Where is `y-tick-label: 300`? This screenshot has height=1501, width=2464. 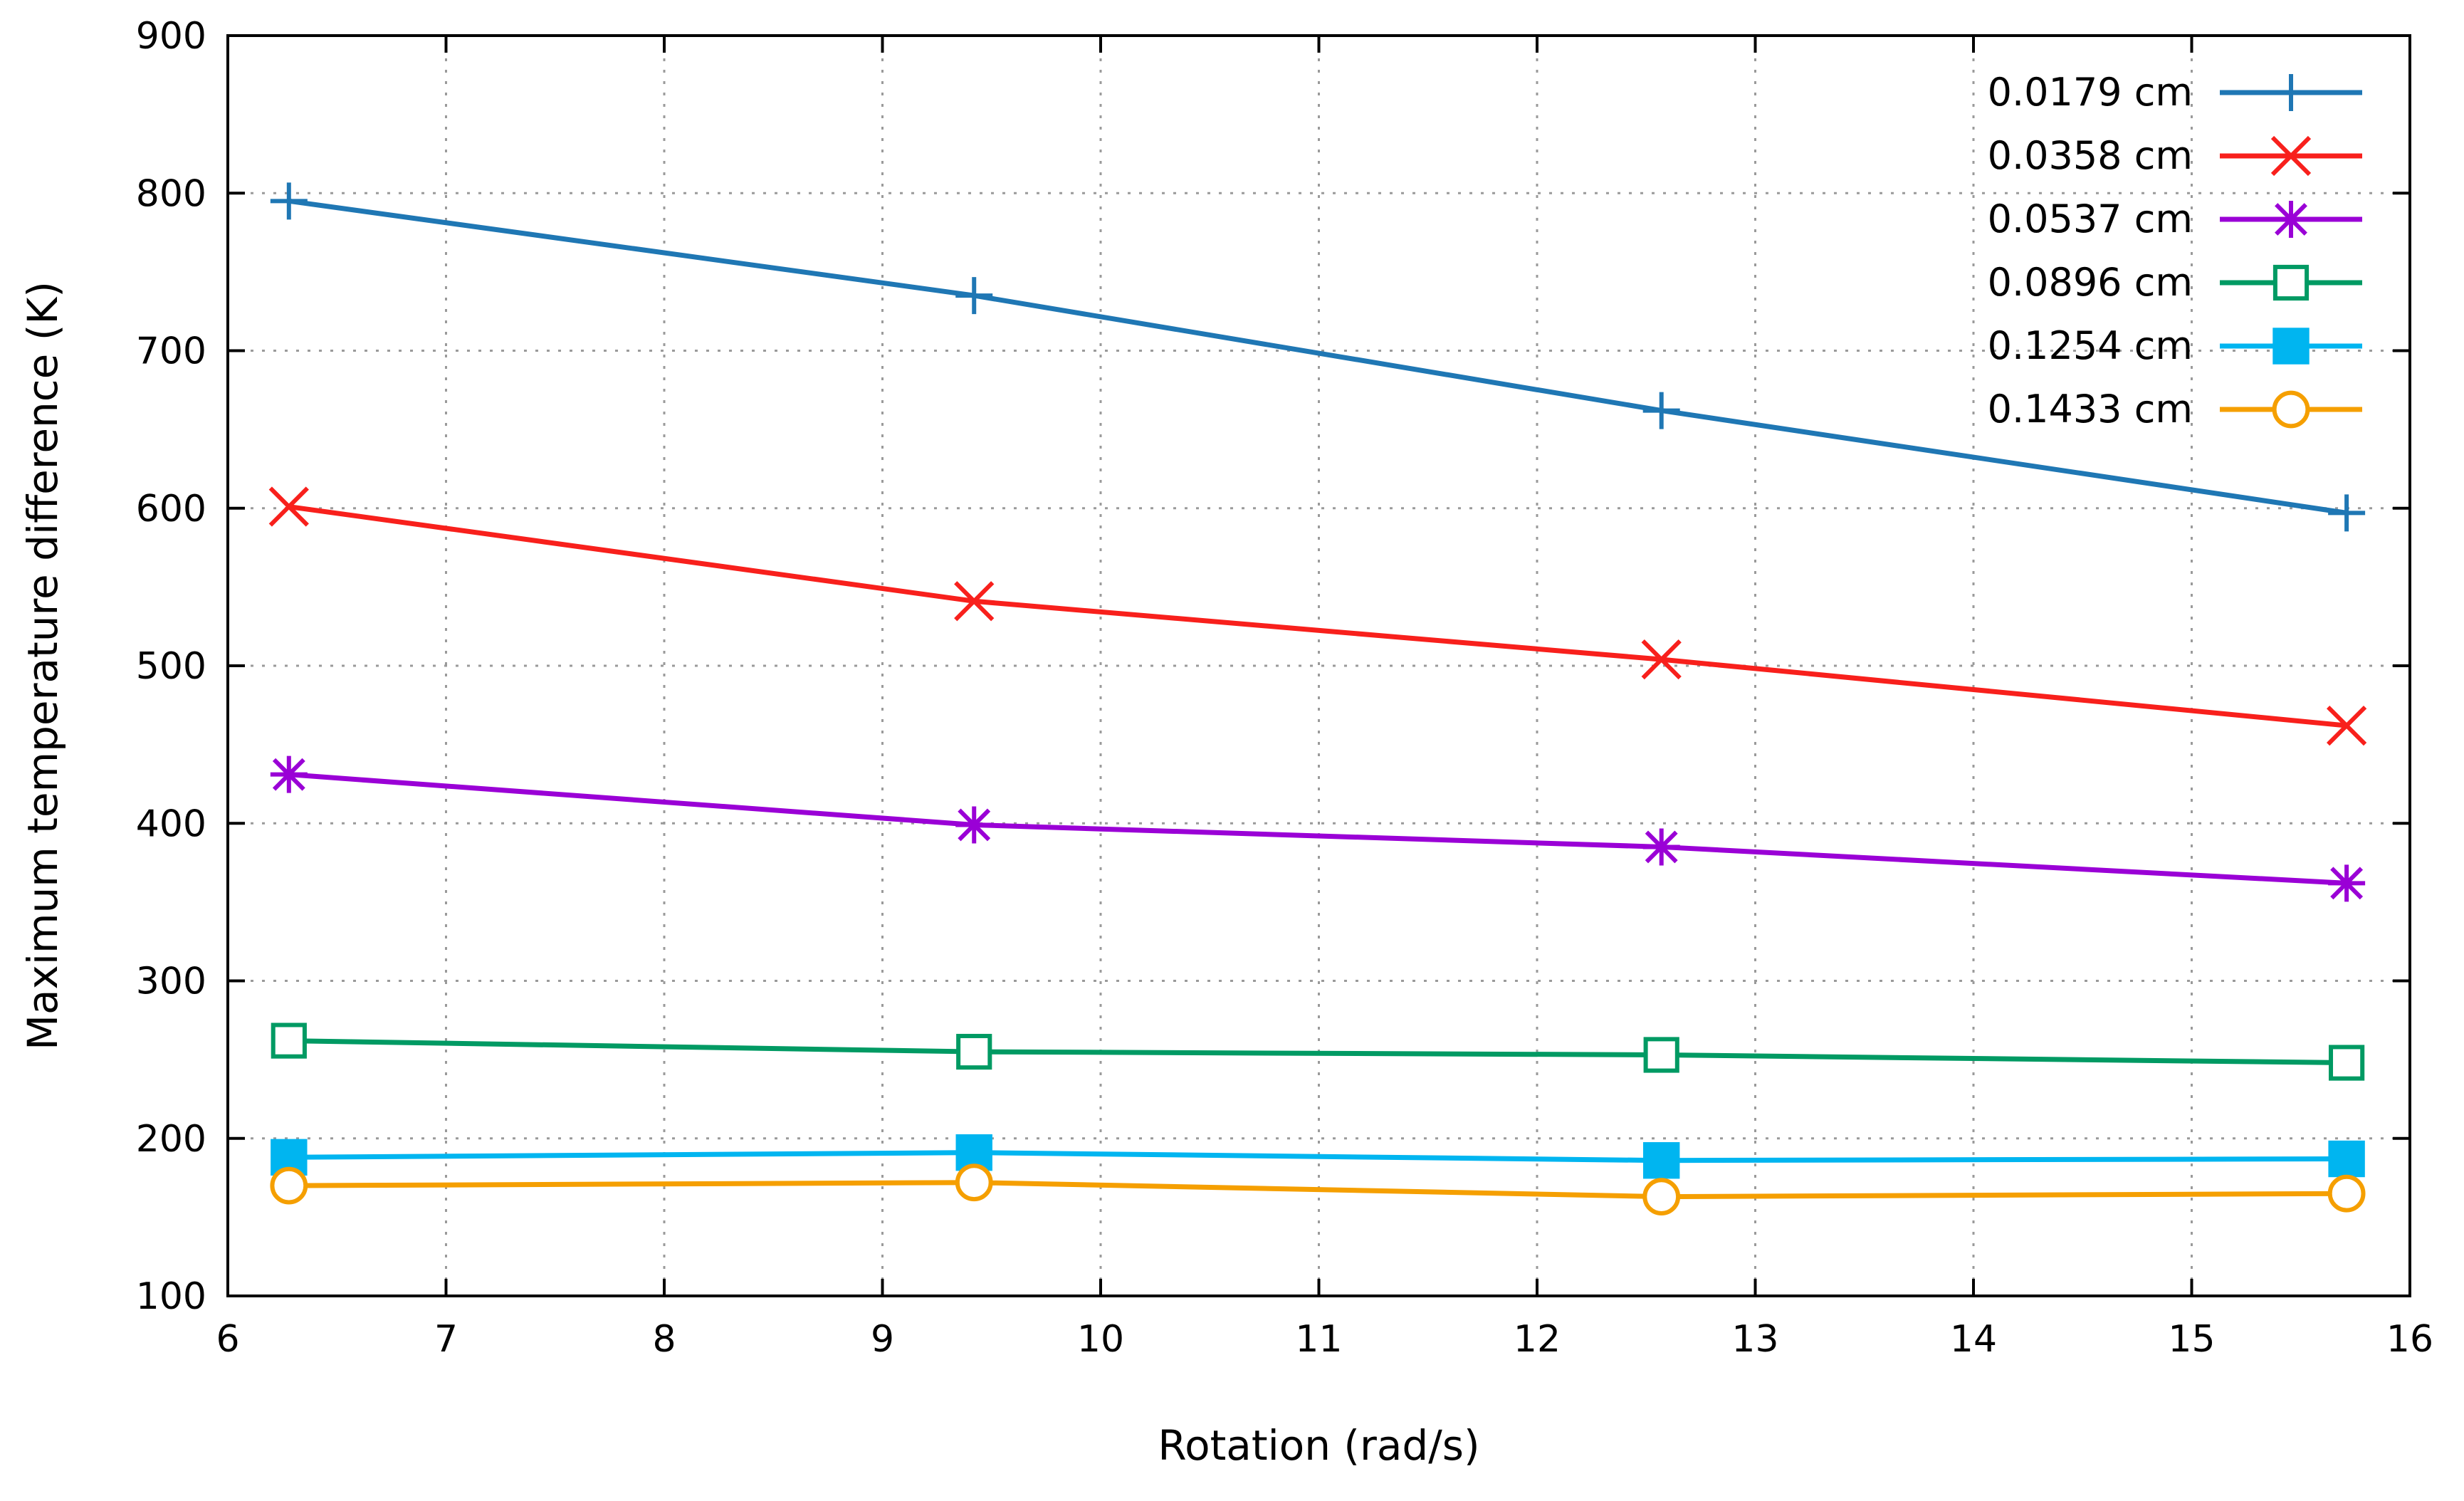 y-tick-label: 300 is located at coordinates (171, 982).